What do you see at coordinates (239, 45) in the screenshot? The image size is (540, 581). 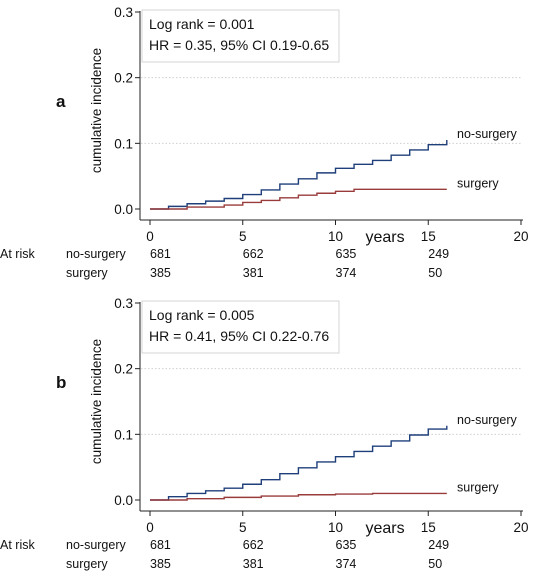 I see `annotation-text: HR = 0.35, 95% CI 0.19-0.65` at bounding box center [239, 45].